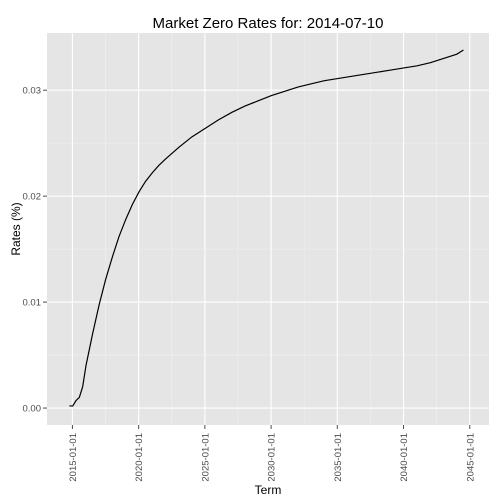  Describe the element at coordinates (338, 457) in the screenshot. I see `x-tick-label: 2035-01-01` at that location.